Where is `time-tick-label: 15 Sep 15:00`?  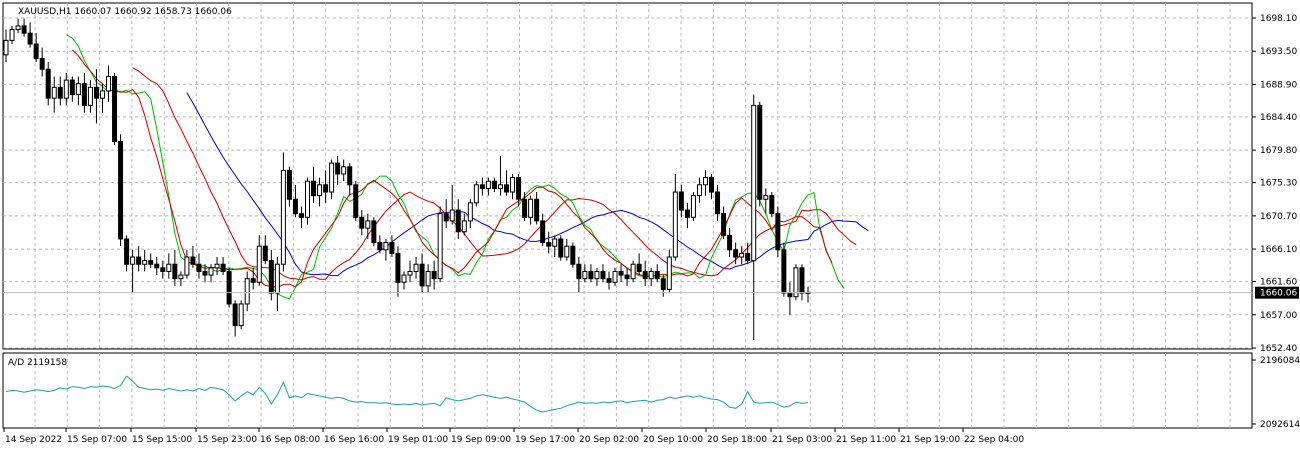
time-tick-label: 15 Sep 15:00 is located at coordinates (162, 440).